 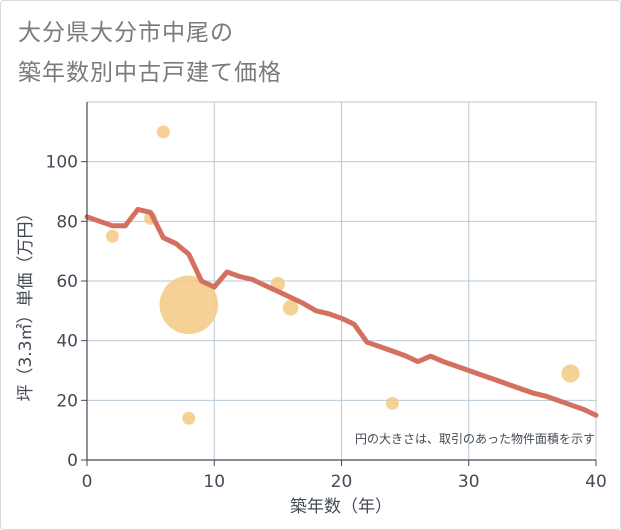 I want to click on y-axis-label: 坪（3.3㎡）単価（万円）, so click(x=26, y=302).